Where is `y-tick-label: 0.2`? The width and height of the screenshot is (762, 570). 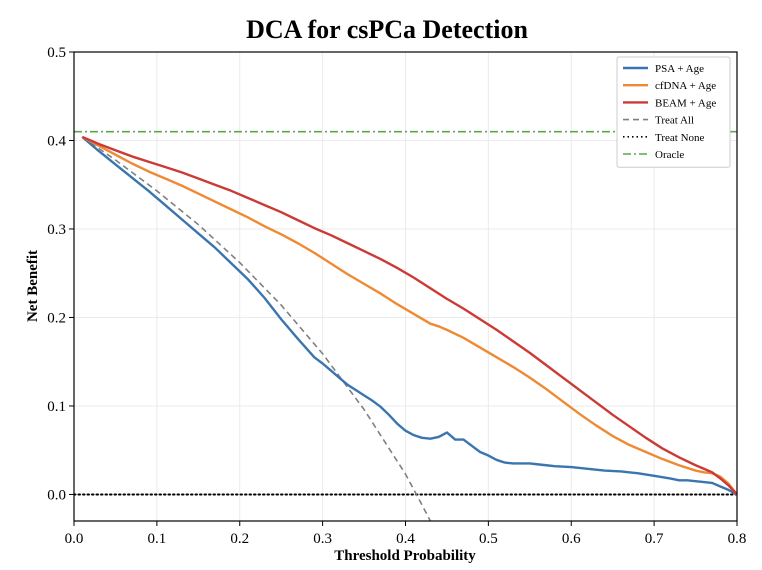
y-tick-label: 0.2 is located at coordinates (56, 318).